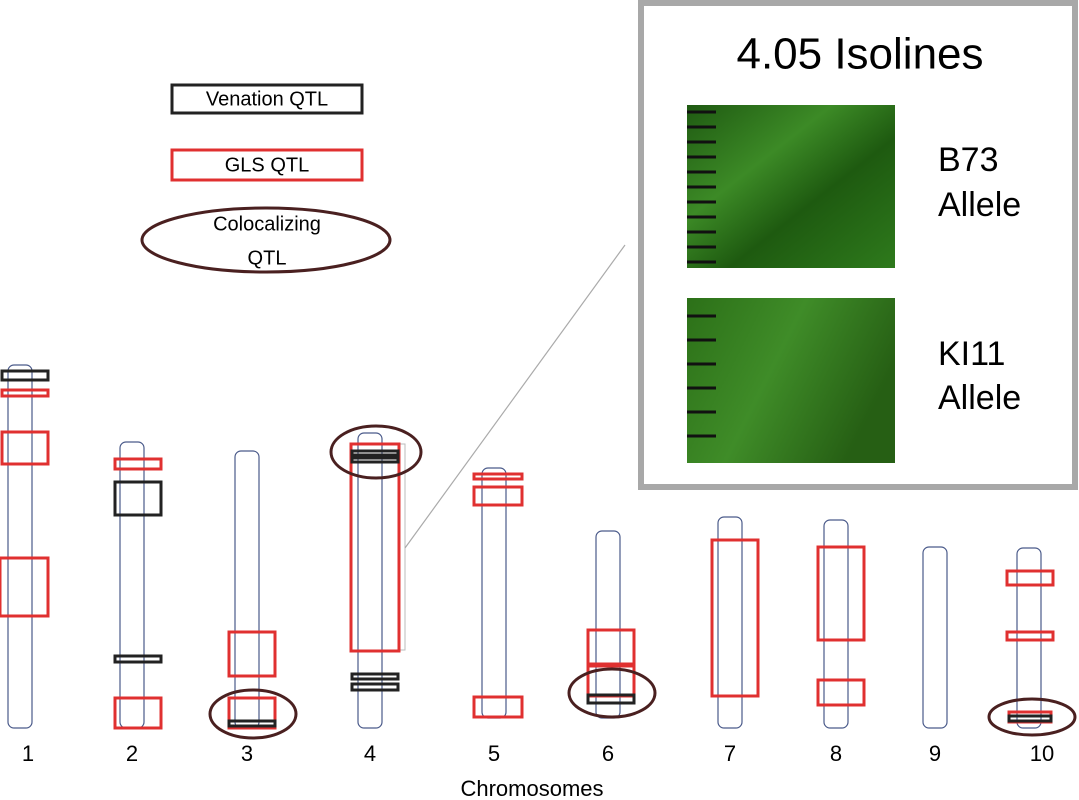  I want to click on scale-ticks, so click(701, 274).